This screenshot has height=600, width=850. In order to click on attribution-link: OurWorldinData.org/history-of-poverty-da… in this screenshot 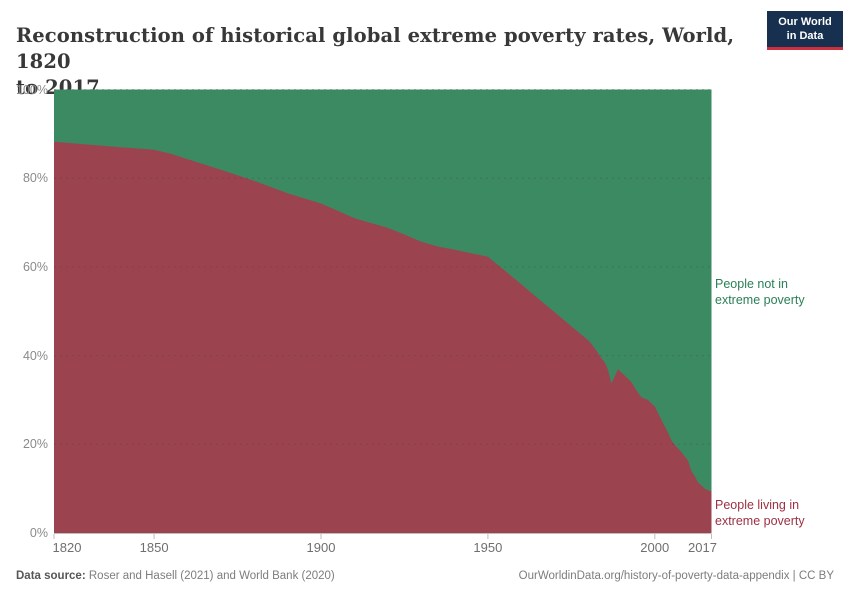, I will do `click(676, 576)`.